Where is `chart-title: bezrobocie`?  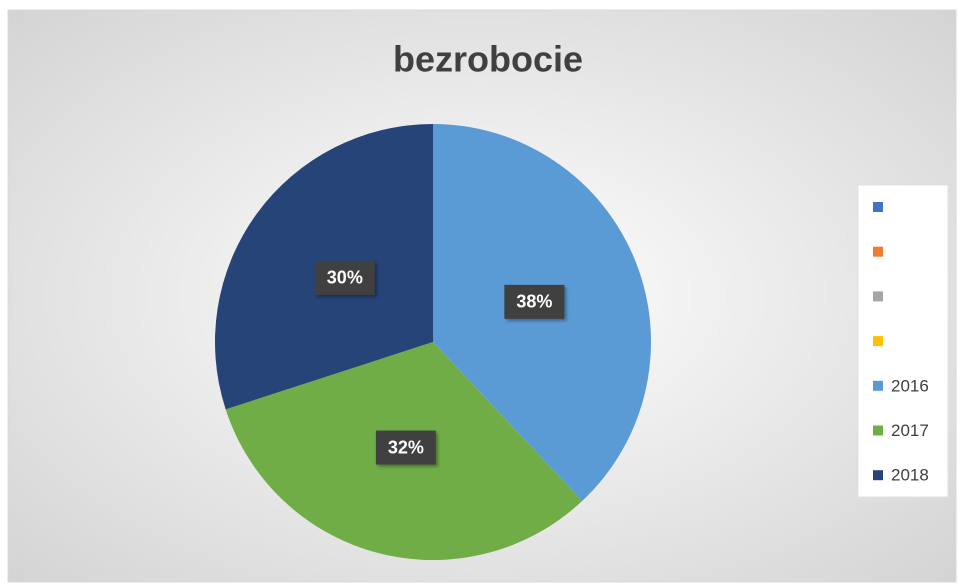
chart-title: bezrobocie is located at coordinates (488, 59).